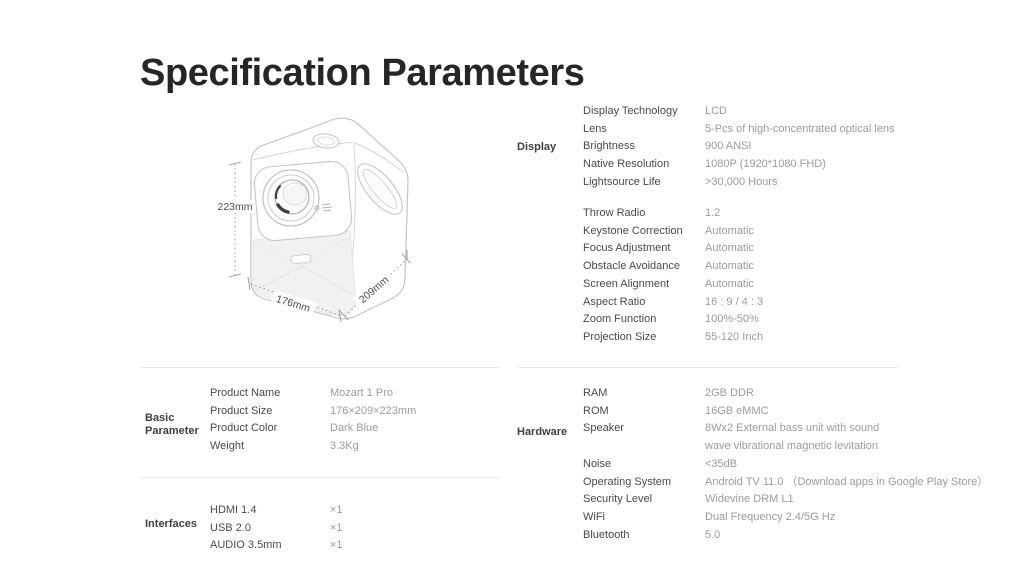 This screenshot has width=1024, height=576. I want to click on spec-name: Obstacle Avoidance, so click(632, 266).